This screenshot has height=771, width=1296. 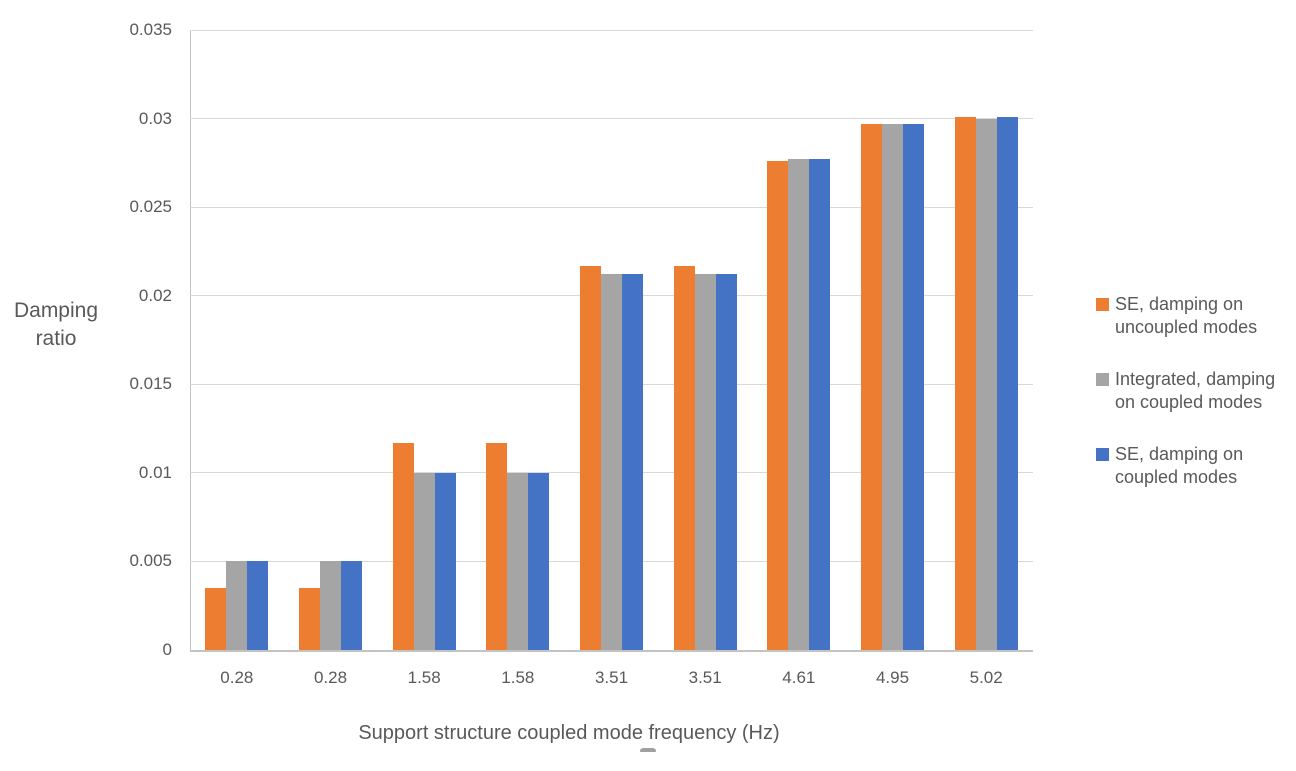 What do you see at coordinates (56, 338) in the screenshot?
I see `y-axis-title-line2: ratio` at bounding box center [56, 338].